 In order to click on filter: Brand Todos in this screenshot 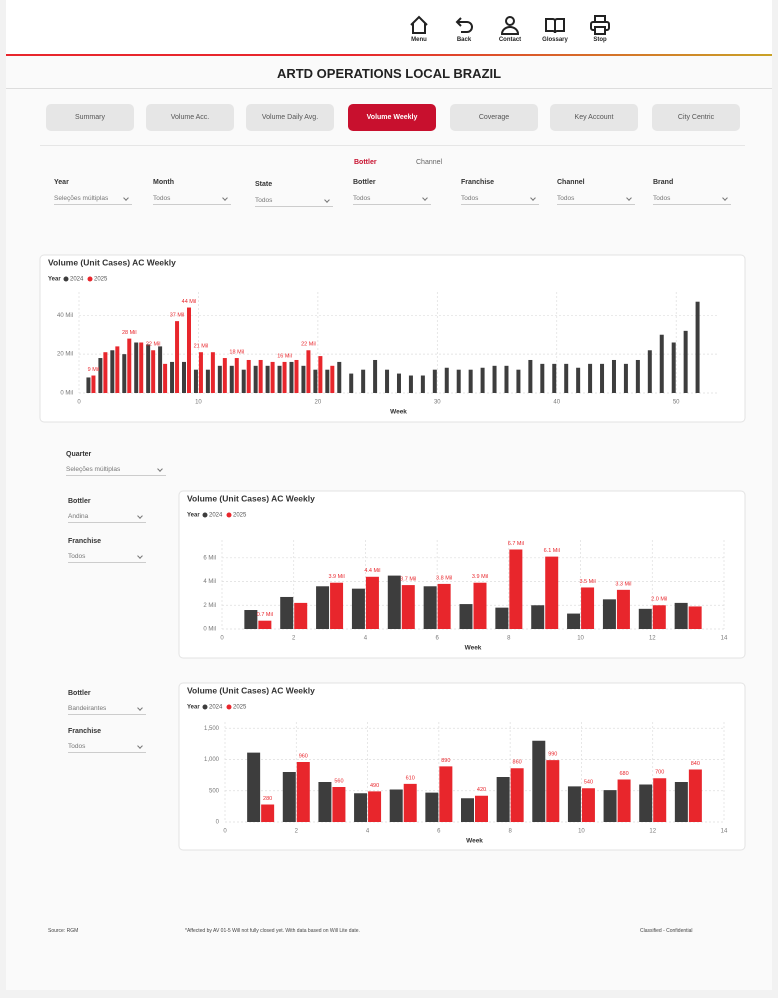, I will do `click(692, 192)`.